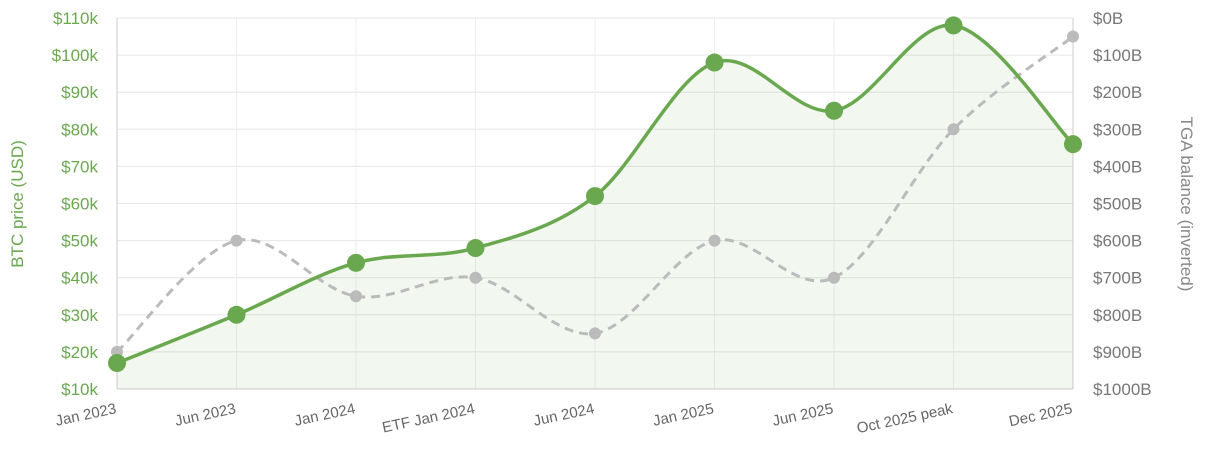 The height and width of the screenshot is (467, 1207). Describe the element at coordinates (1117, 92) in the screenshot. I see `y-right-tick-label: $200B` at that location.